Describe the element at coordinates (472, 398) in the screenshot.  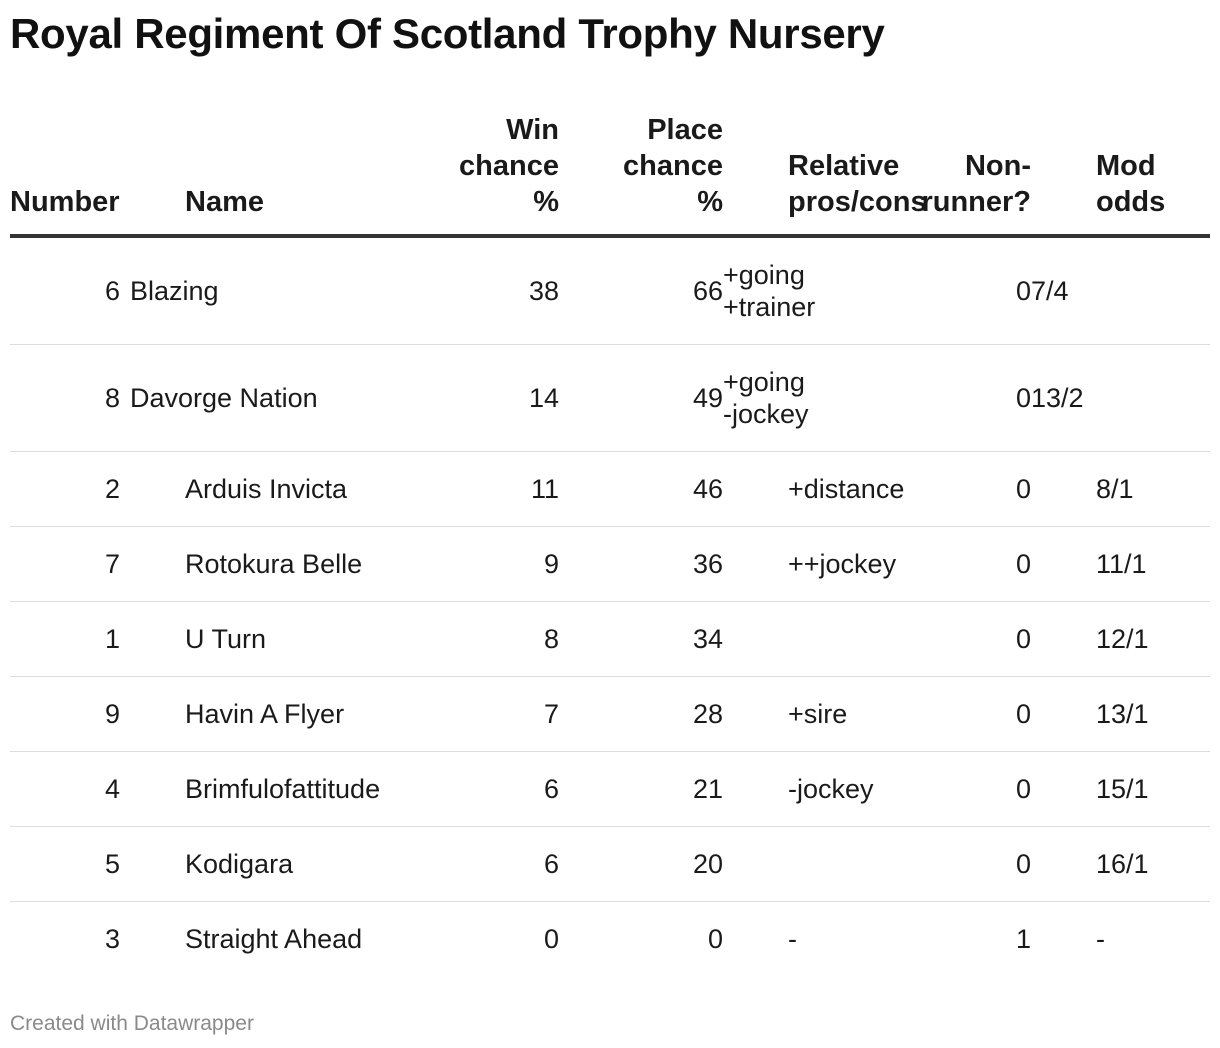
I see `cell-win-chance: 14` at that location.